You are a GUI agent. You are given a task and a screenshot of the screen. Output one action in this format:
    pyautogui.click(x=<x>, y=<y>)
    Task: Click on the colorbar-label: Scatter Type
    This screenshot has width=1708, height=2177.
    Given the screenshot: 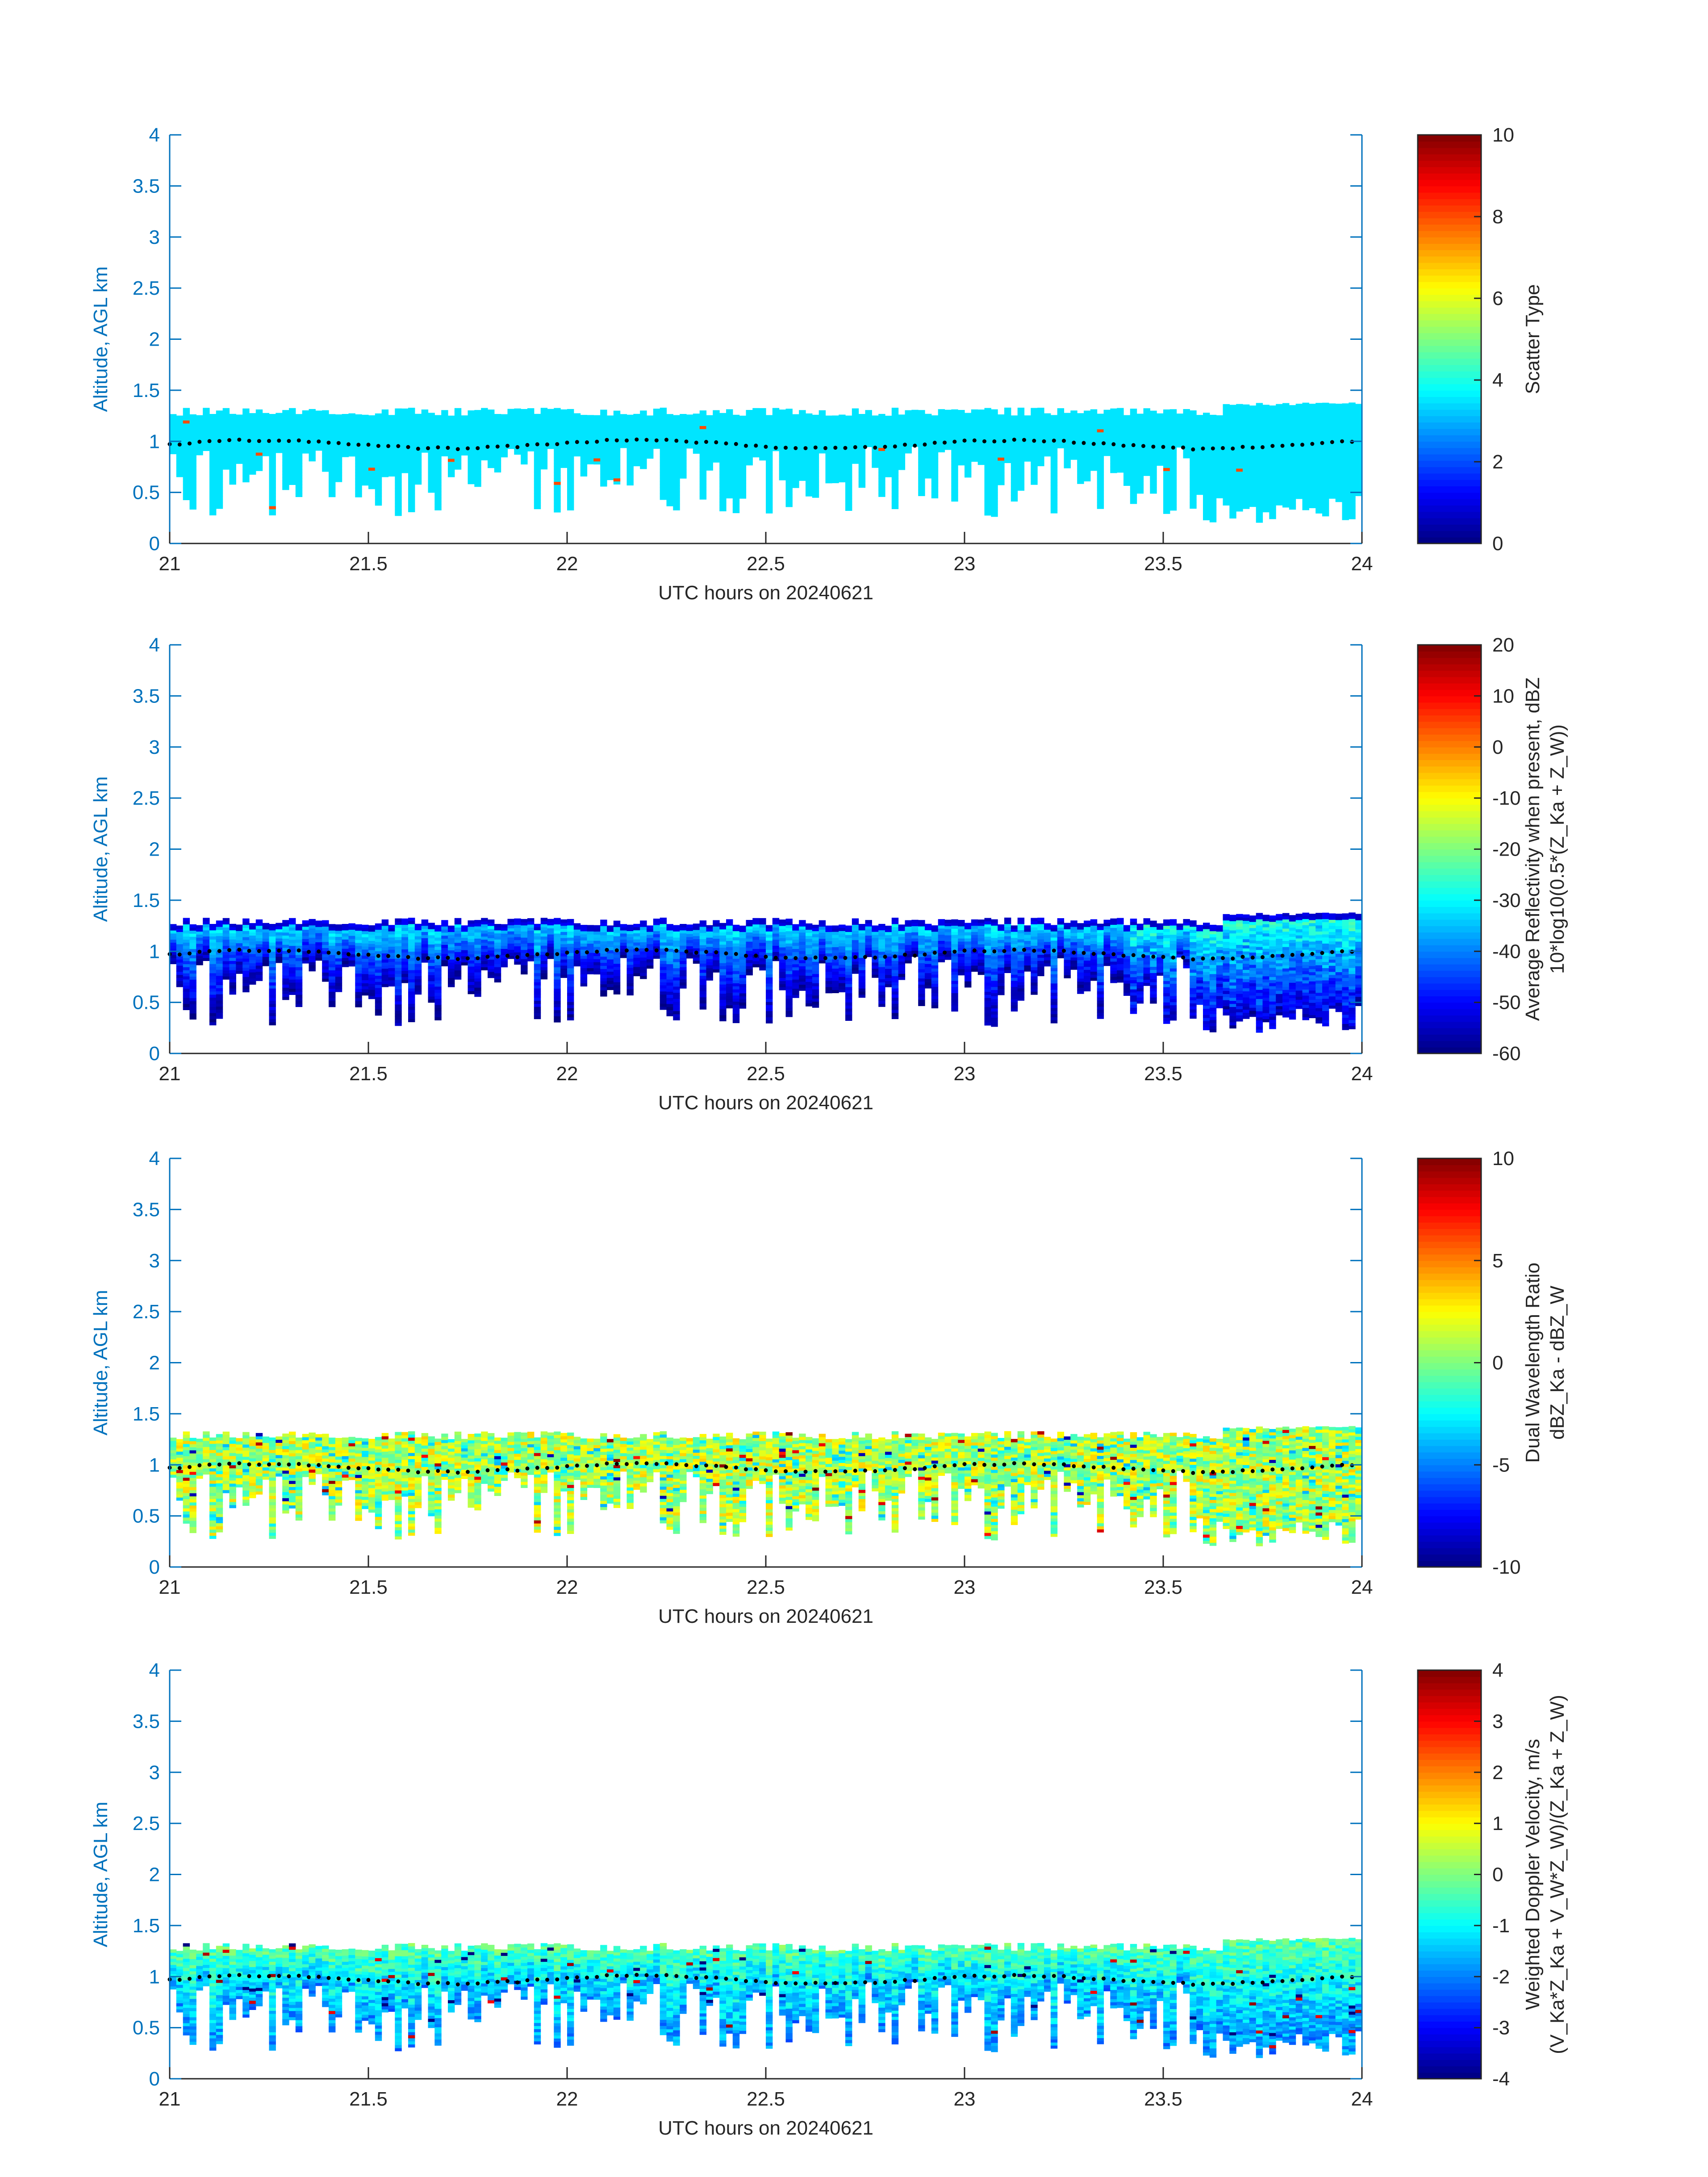 What is the action you would take?
    pyautogui.click(x=1533, y=339)
    